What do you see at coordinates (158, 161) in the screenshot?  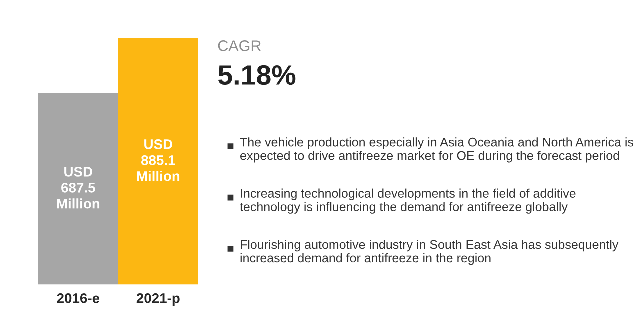 I see `data-label: USD 885.1 Million` at bounding box center [158, 161].